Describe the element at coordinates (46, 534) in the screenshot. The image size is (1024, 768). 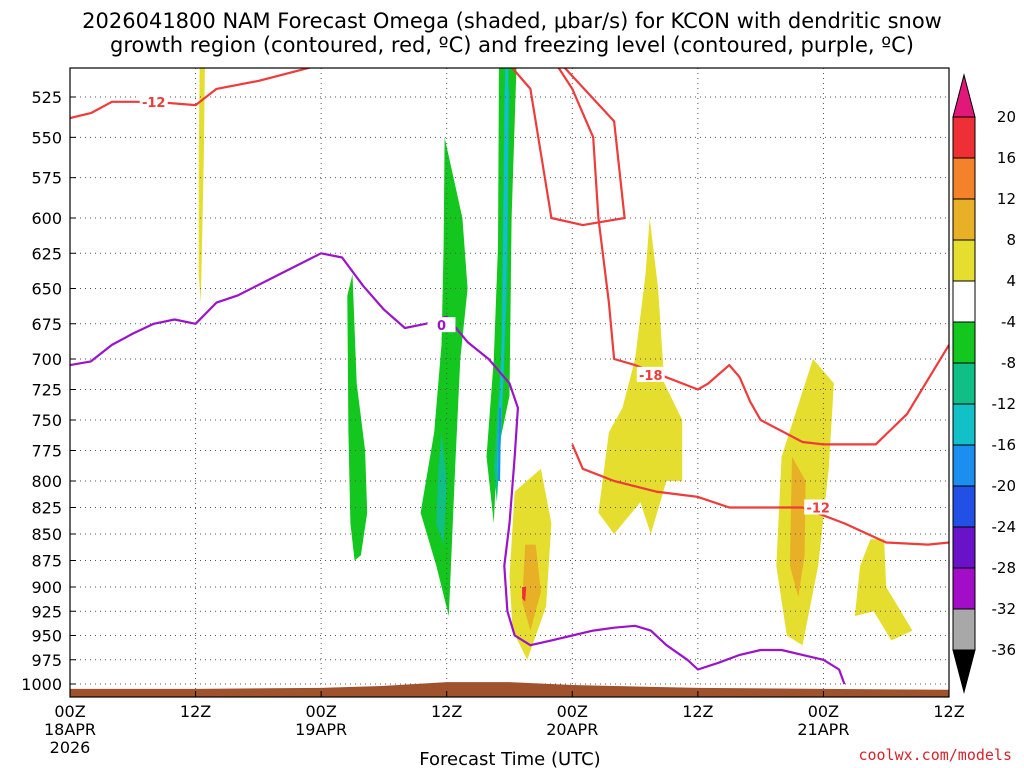
I see `y-tick-label-850: 850` at that location.